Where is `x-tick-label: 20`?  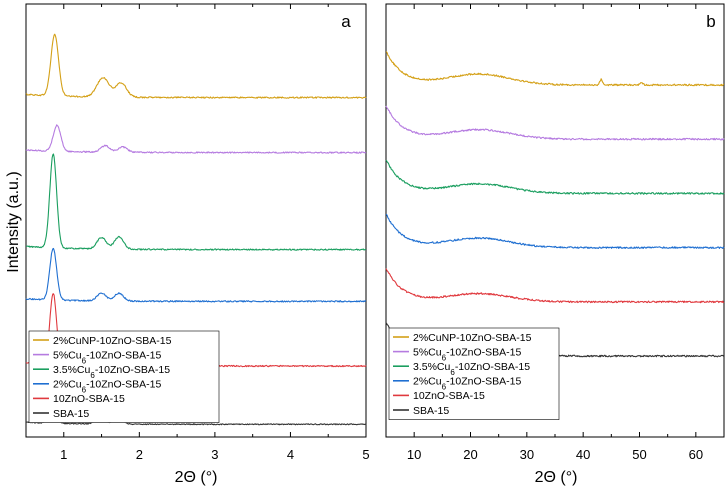
x-tick-label: 20 is located at coordinates (470, 454).